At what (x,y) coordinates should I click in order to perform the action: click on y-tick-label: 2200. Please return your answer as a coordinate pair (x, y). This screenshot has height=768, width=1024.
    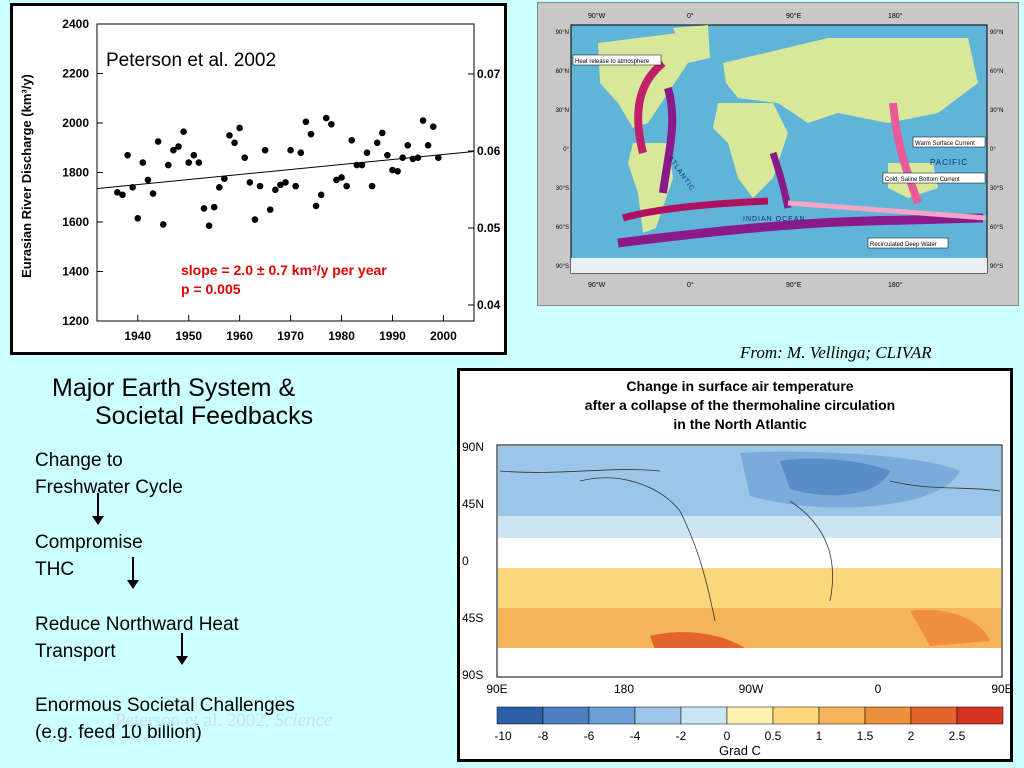
    Looking at the image, I should click on (75, 74).